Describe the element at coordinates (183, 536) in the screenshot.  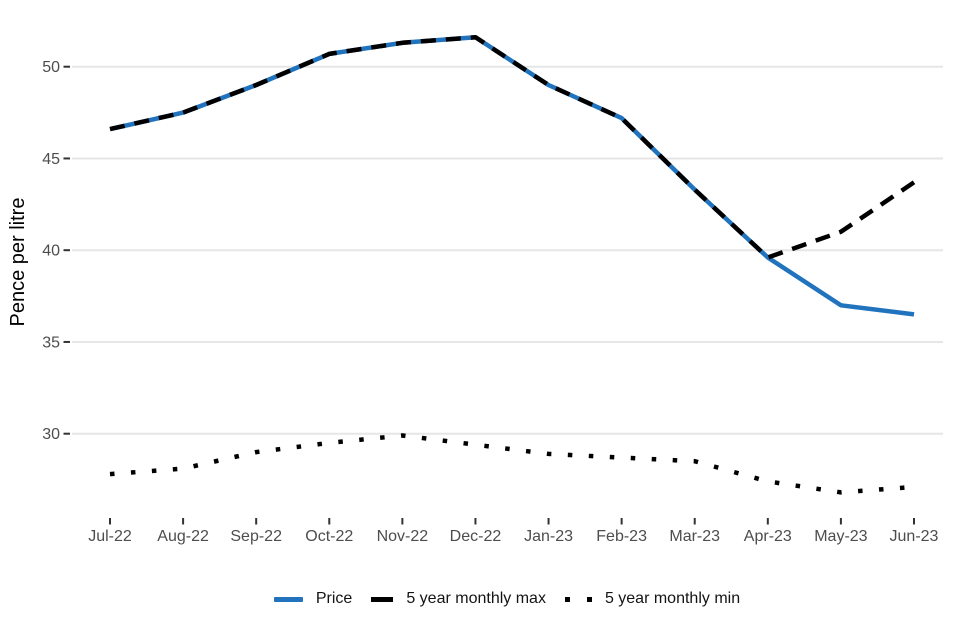
I see `x-tick-label-Aug-22: Aug-22` at that location.